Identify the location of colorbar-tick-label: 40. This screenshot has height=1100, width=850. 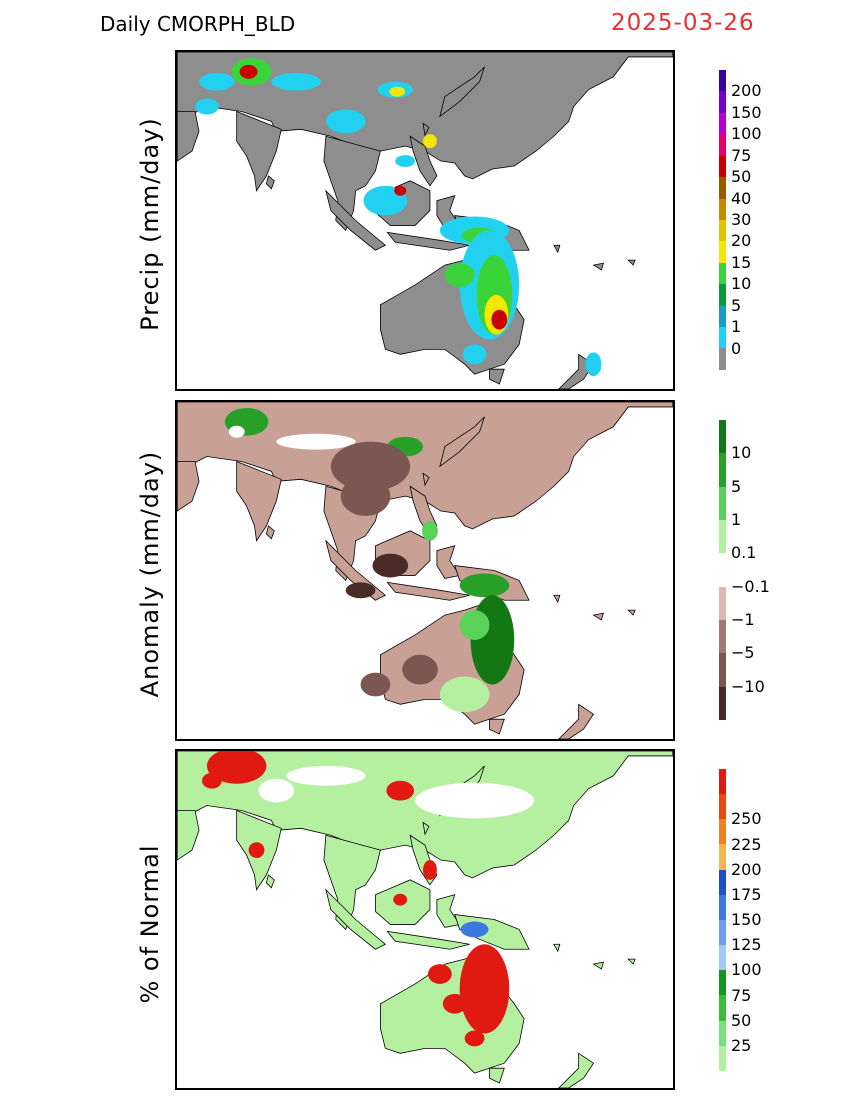
(741, 198).